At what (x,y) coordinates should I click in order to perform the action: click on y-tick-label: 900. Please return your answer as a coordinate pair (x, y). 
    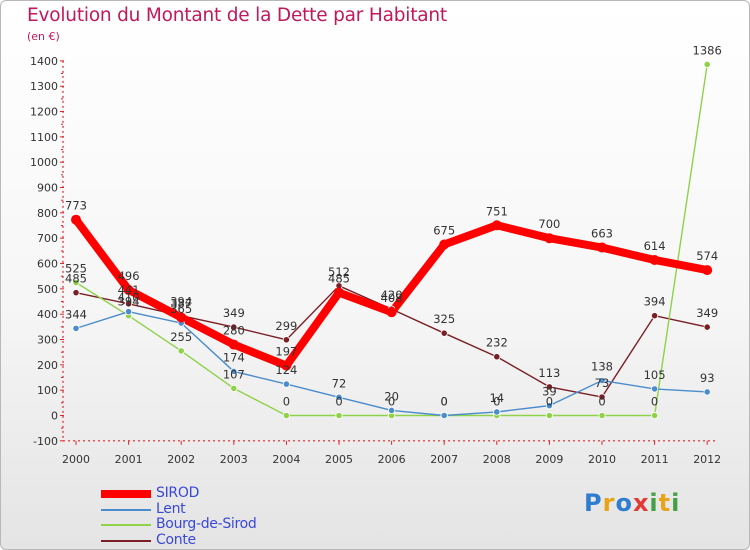
    Looking at the image, I should click on (47, 188).